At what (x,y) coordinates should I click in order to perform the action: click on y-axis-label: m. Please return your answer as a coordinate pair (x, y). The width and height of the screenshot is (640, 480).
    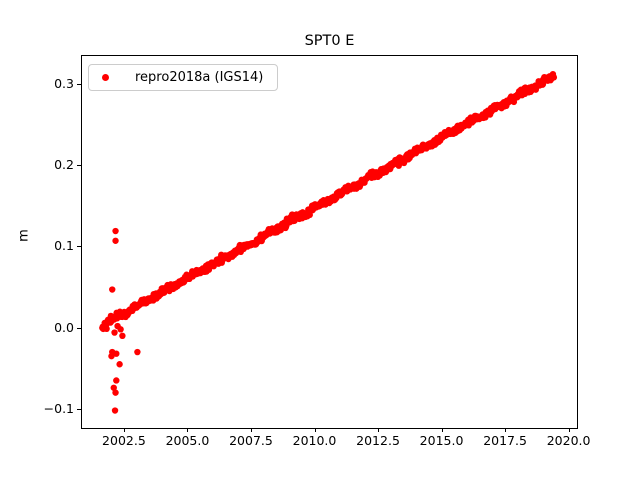
    Looking at the image, I should click on (24, 235).